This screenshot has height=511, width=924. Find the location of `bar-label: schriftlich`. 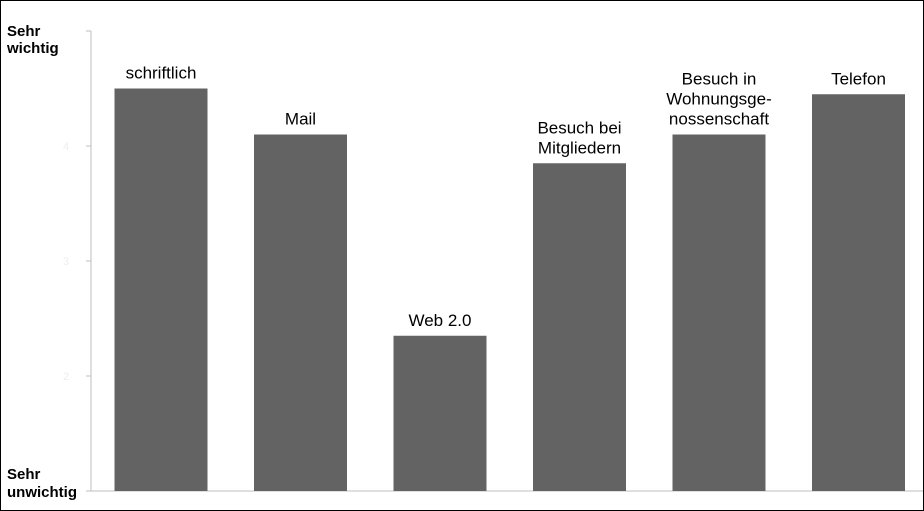

bar-label: schriftlich is located at coordinates (161, 73).